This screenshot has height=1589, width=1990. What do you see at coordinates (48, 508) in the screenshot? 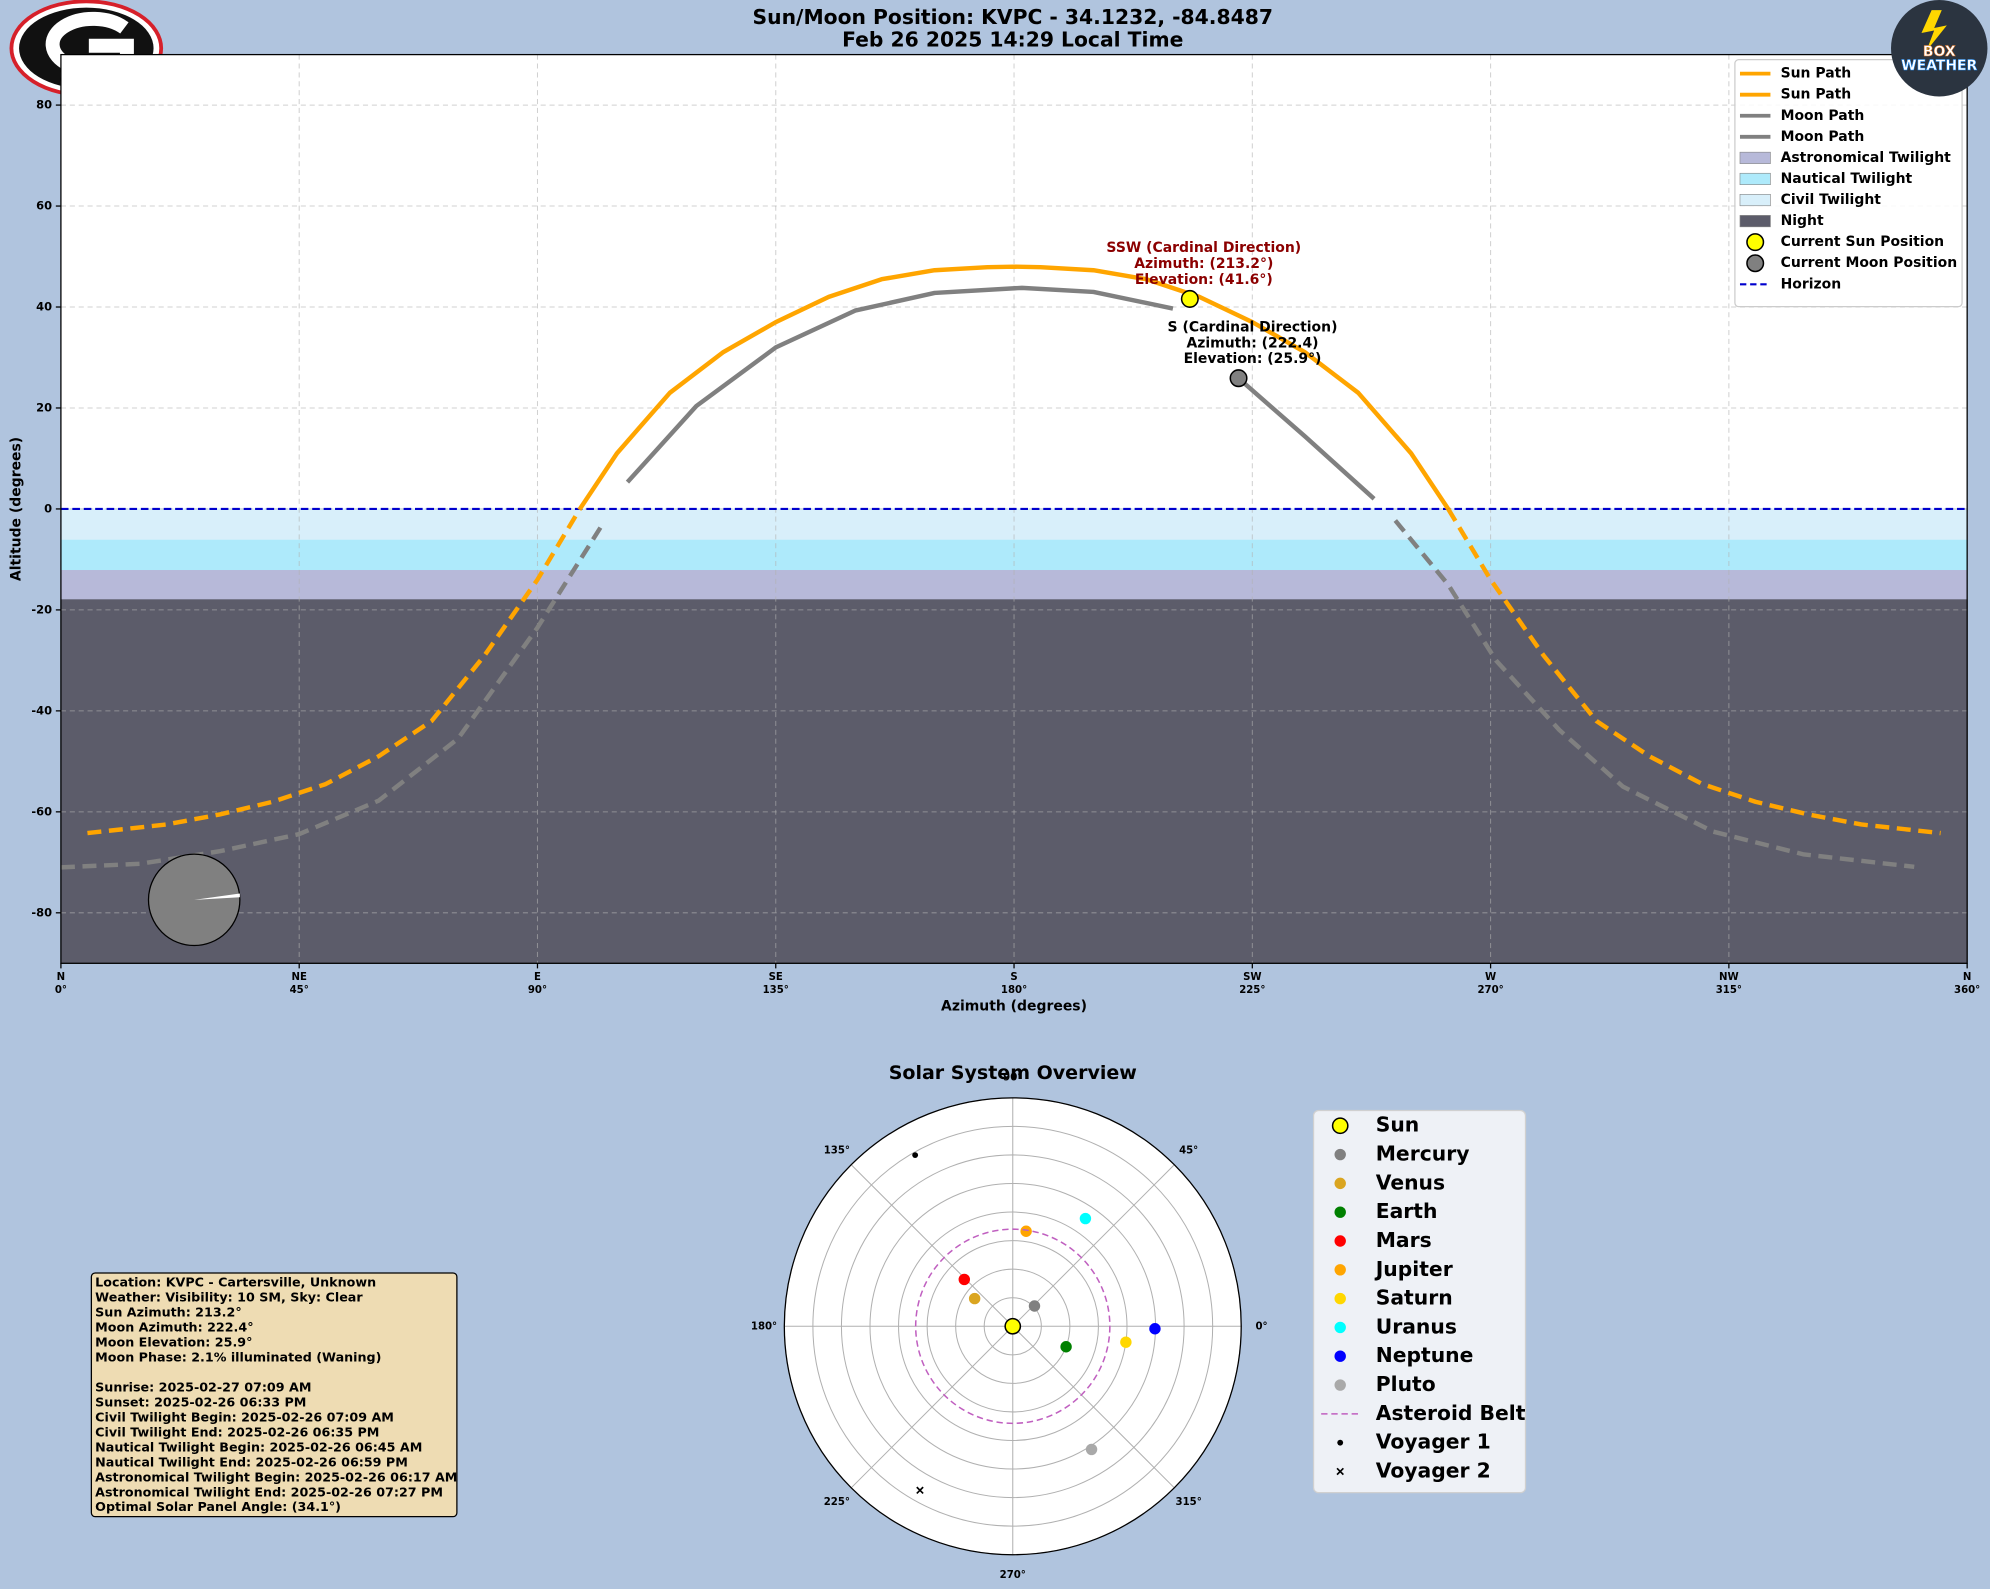
I see `y-tick-label: 0` at bounding box center [48, 508].